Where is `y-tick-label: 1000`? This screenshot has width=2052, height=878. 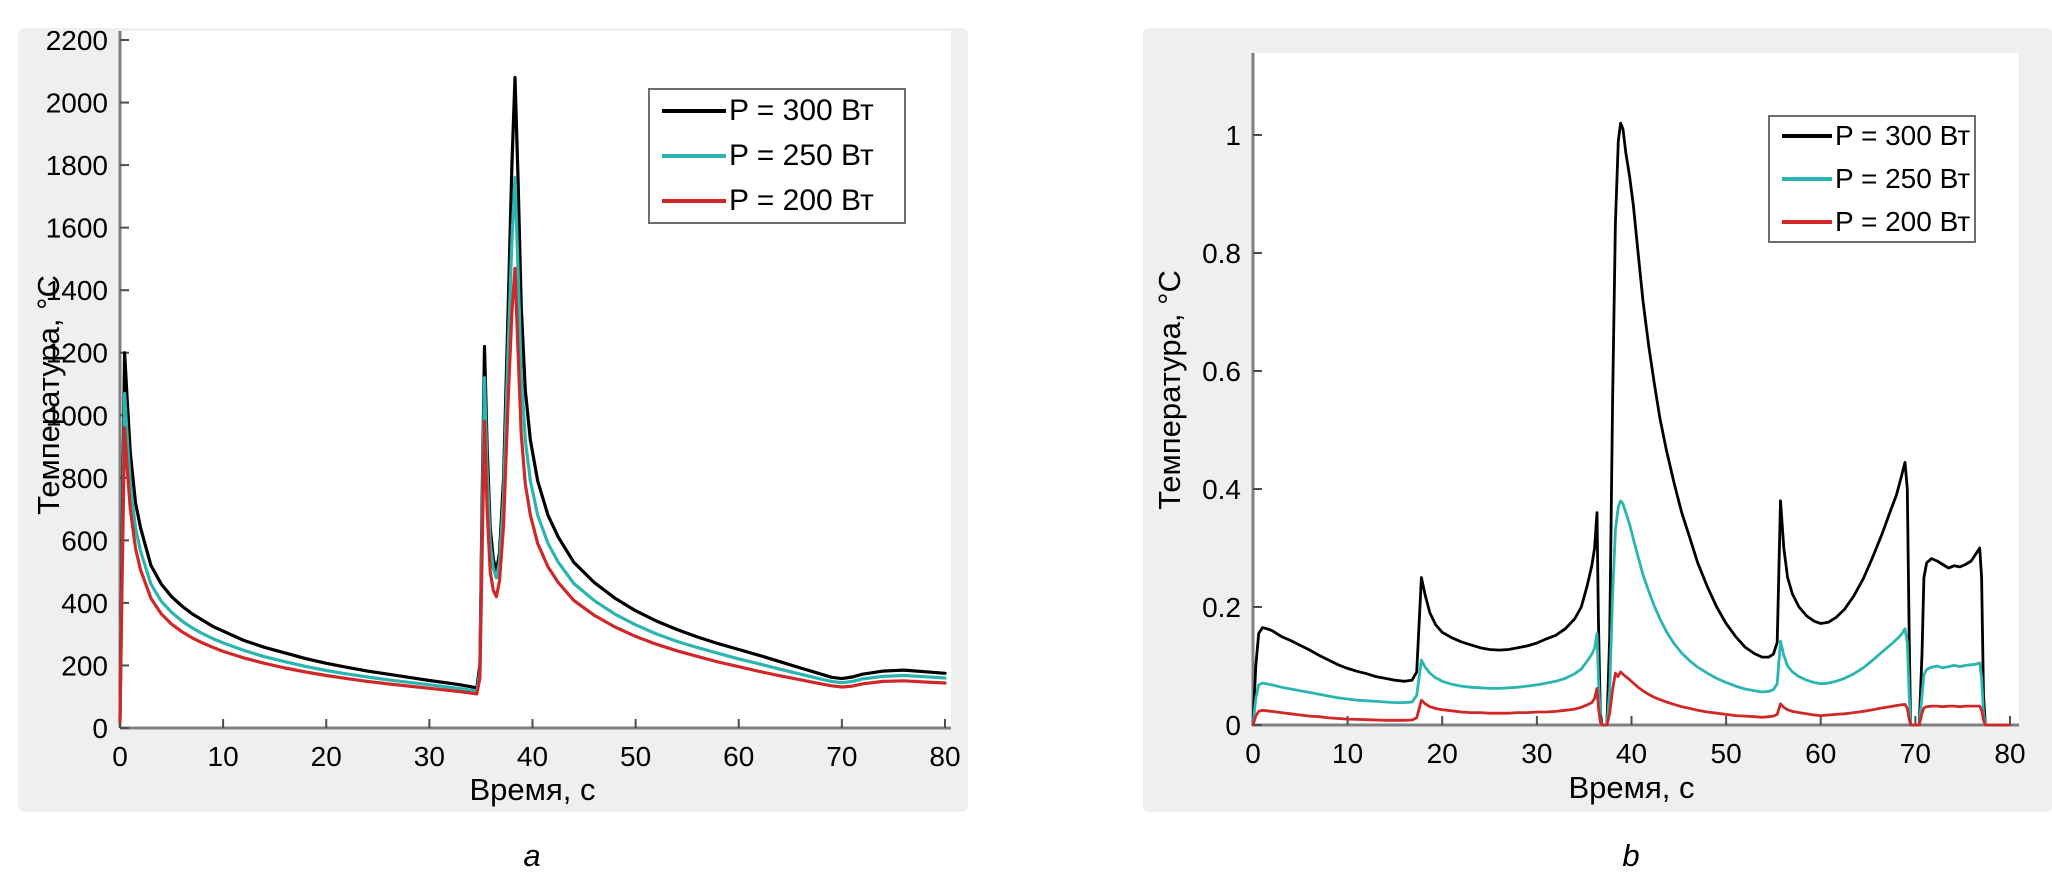
y-tick-label: 1000 is located at coordinates (77, 415).